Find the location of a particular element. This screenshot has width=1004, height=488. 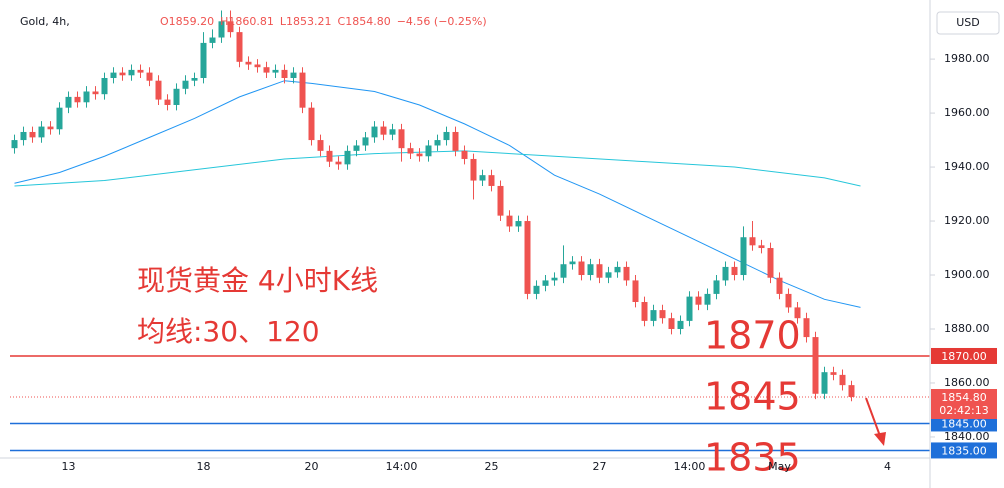

x-tick-label: 4 is located at coordinates (887, 466).